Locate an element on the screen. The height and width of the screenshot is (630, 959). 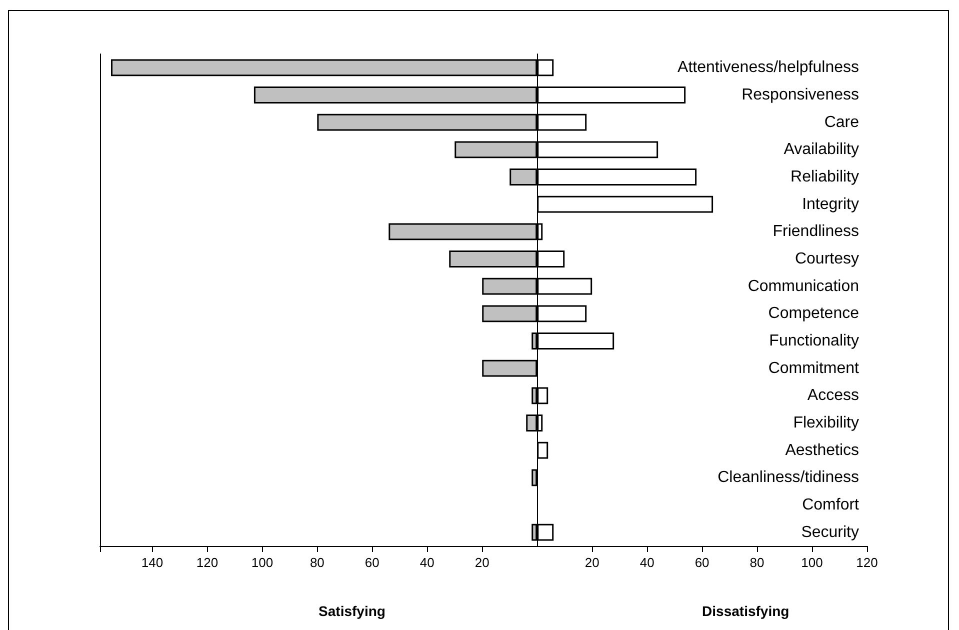
y-tick-label: Security is located at coordinates (830, 532).